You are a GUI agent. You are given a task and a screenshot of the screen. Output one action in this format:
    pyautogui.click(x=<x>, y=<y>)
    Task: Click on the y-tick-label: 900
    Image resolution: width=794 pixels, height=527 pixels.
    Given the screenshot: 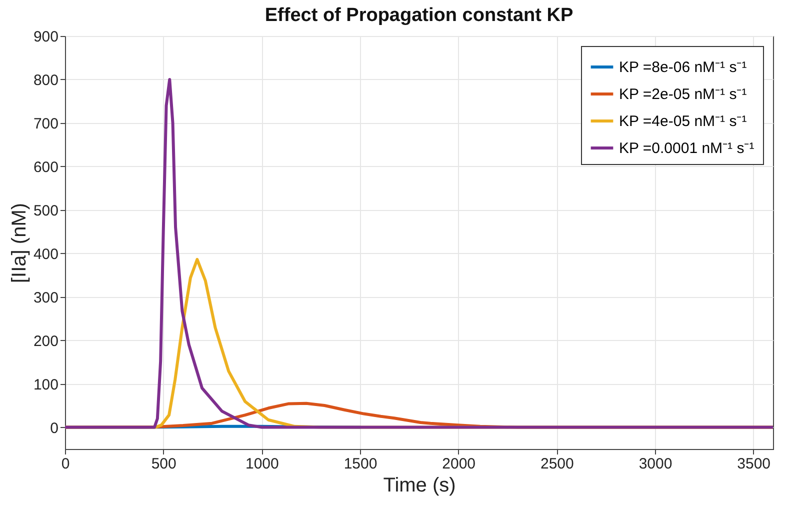 What is the action you would take?
    pyautogui.click(x=45, y=37)
    